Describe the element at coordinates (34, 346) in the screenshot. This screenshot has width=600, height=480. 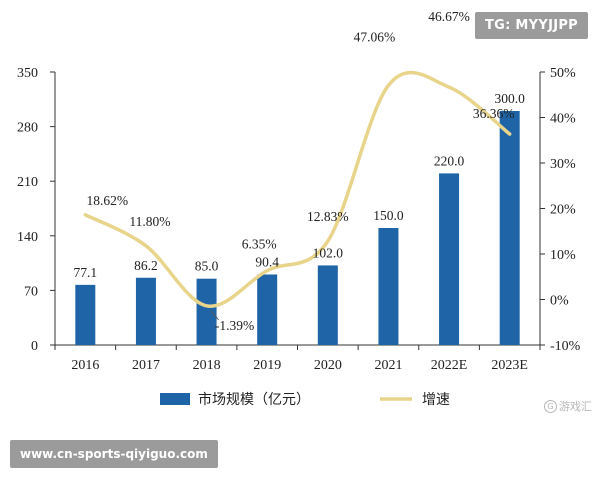
I see `y-left-tick-label: 0` at that location.